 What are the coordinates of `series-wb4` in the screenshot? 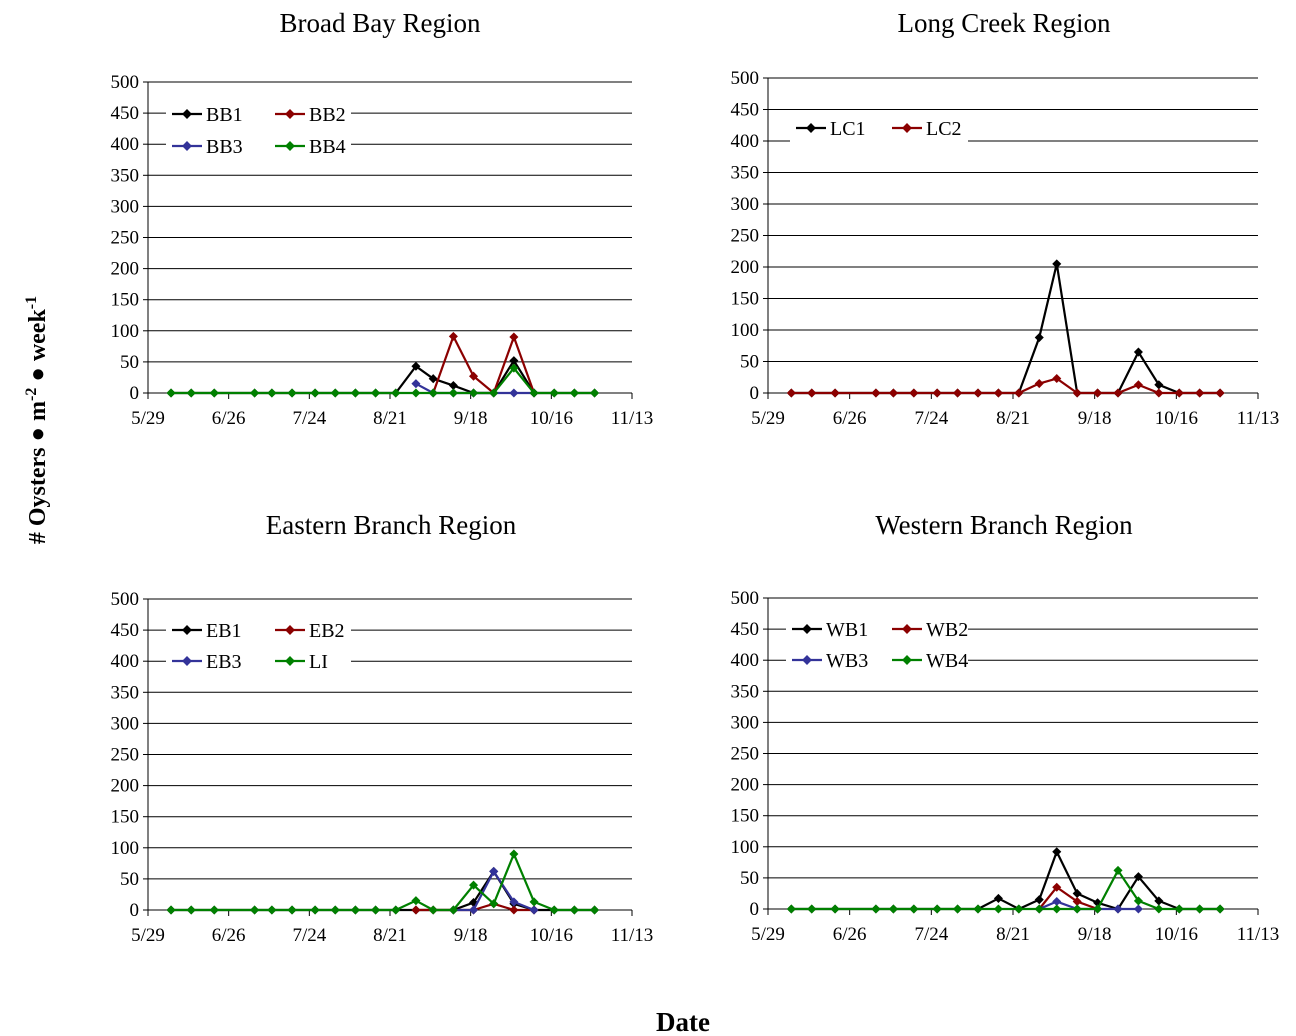 It's located at (1005, 889).